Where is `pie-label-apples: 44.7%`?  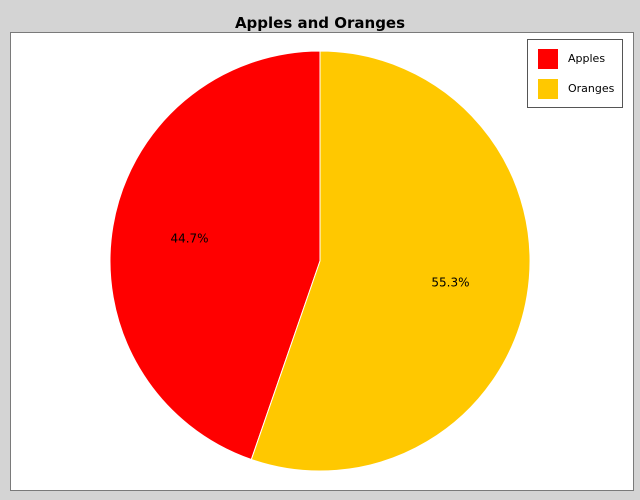
pie-label-apples: 44.7% is located at coordinates (189, 239).